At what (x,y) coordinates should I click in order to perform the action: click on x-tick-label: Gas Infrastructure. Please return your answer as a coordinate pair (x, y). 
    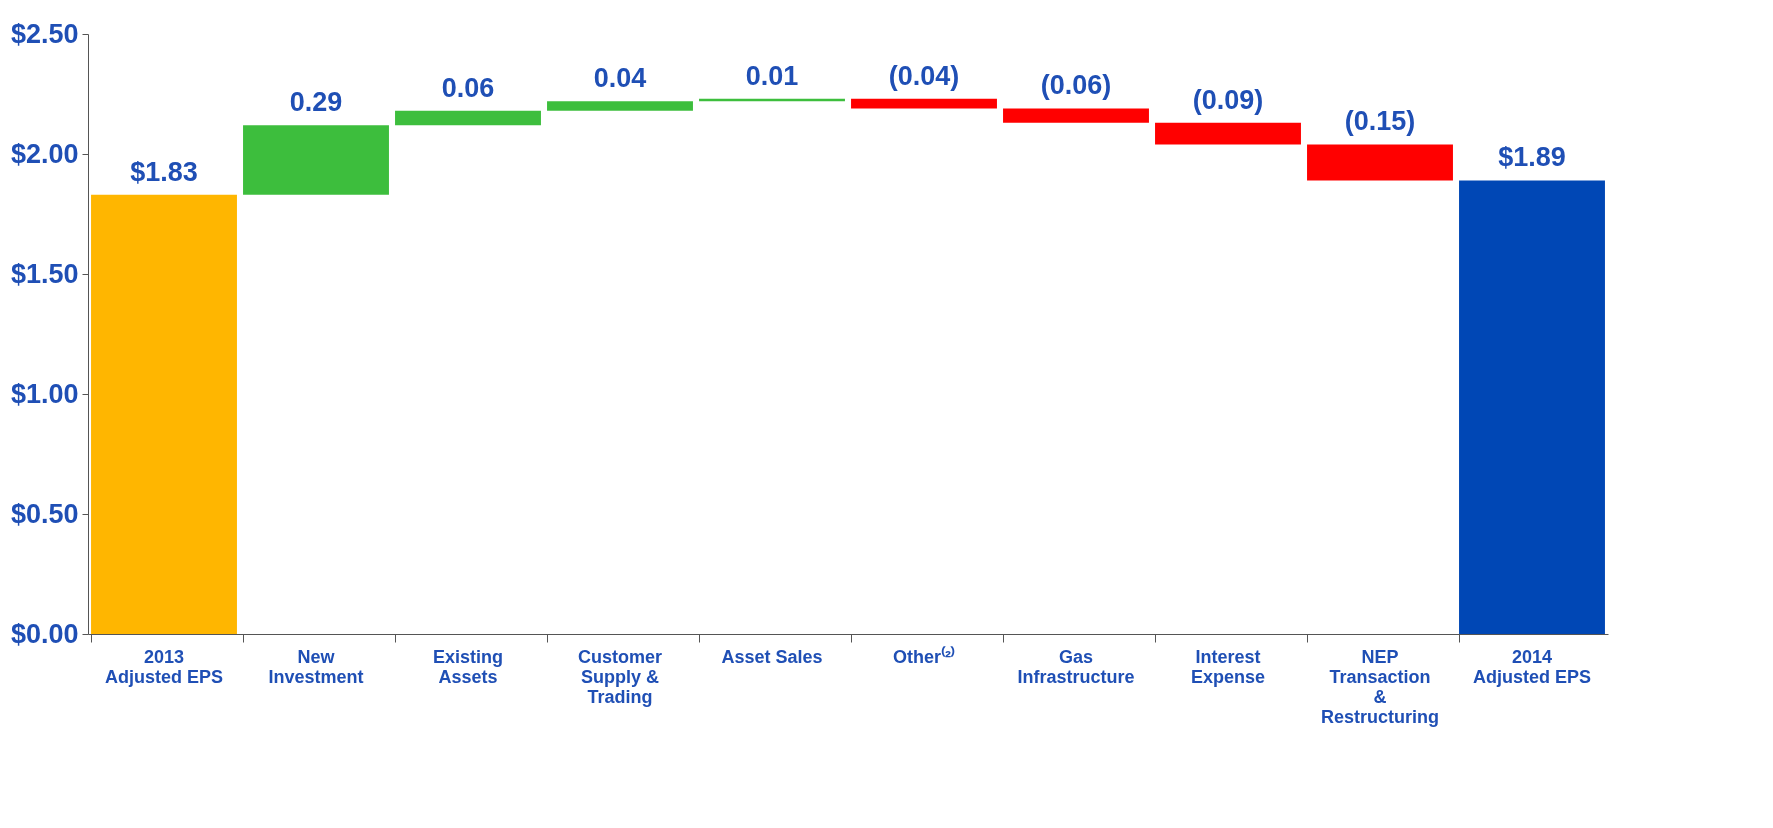
    Looking at the image, I should click on (1076, 666).